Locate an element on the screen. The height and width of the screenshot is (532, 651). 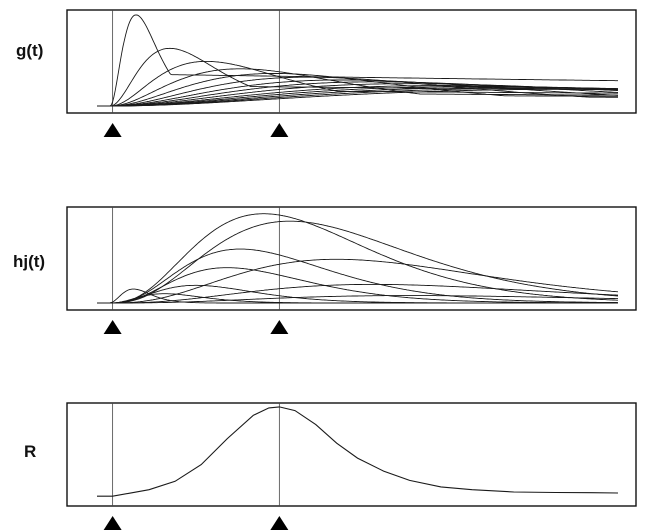
panel-h-label: hj(t) is located at coordinates (29, 261).